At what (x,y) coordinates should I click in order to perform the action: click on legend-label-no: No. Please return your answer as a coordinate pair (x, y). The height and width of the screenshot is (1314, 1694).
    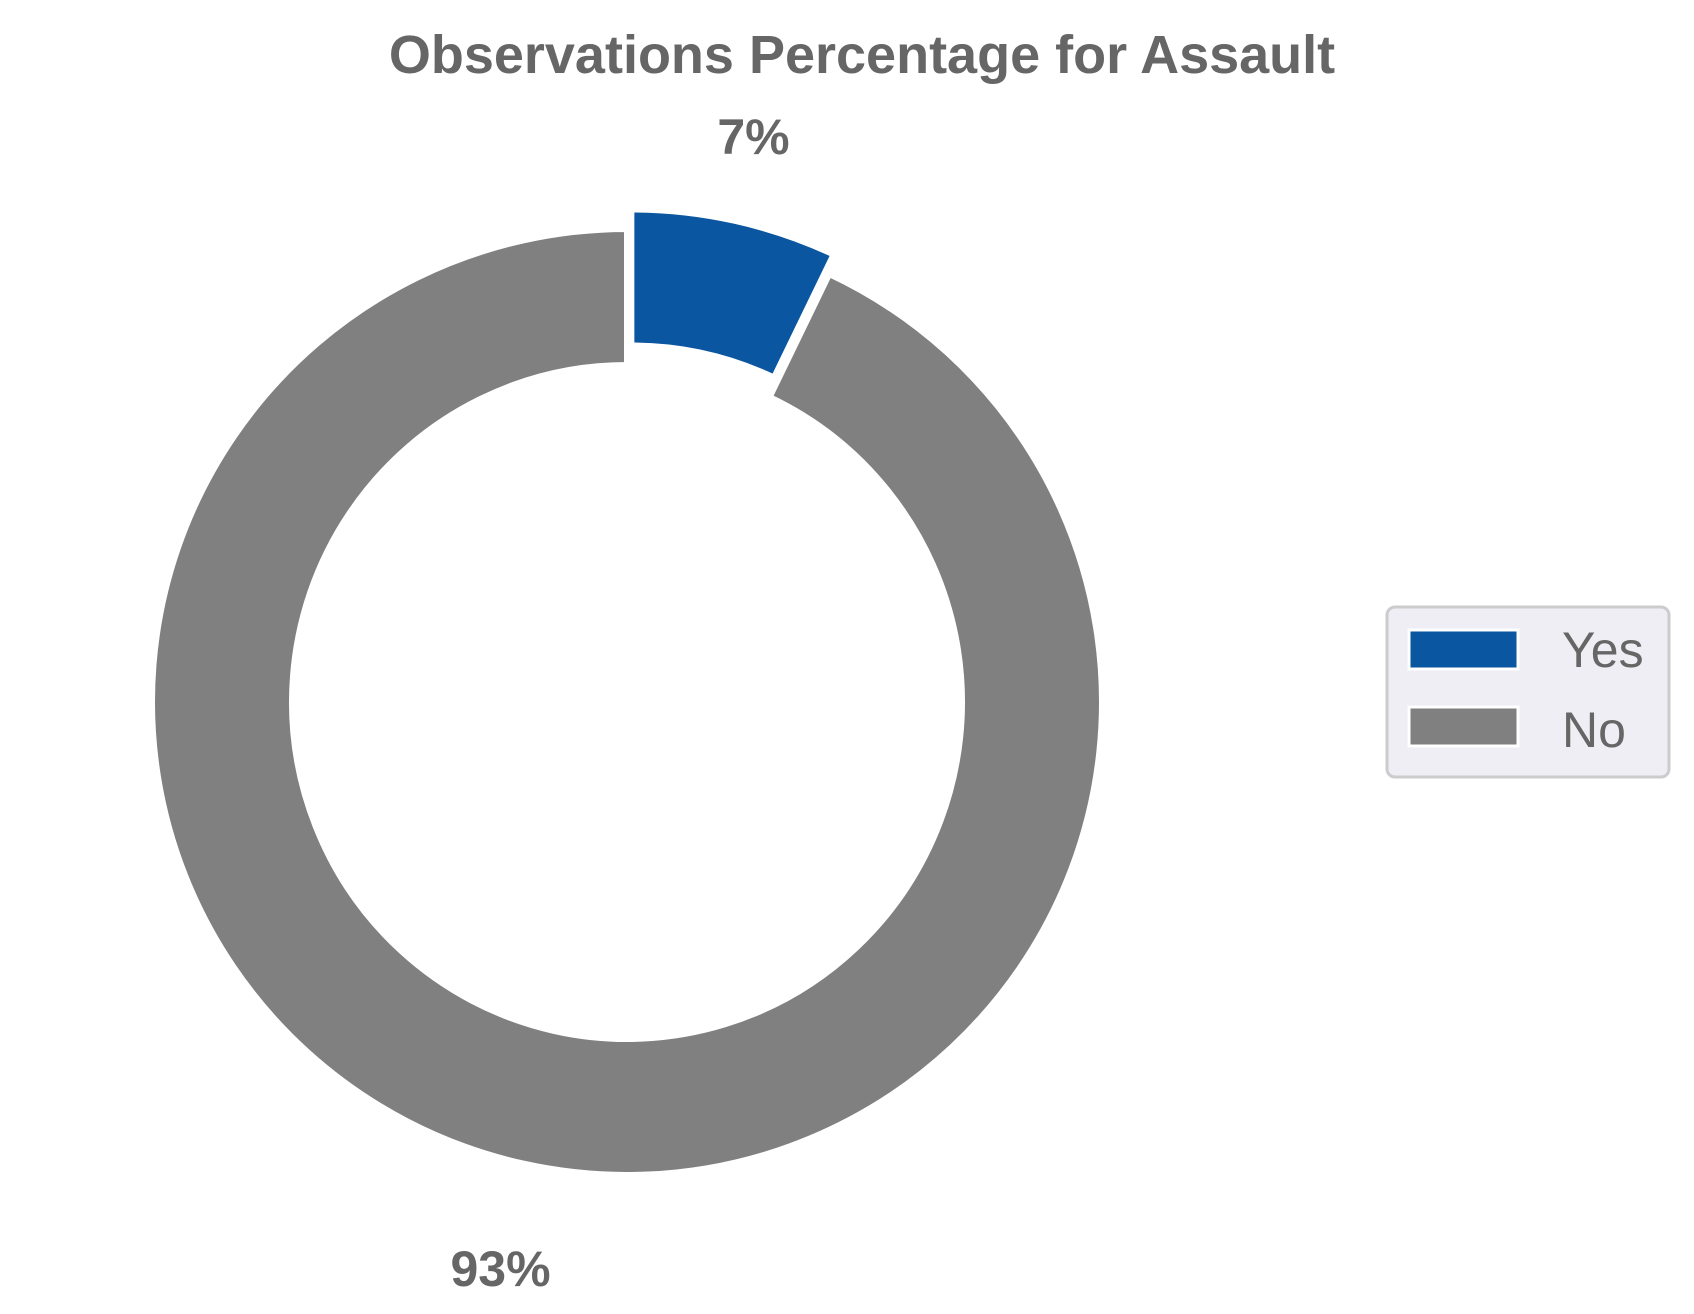
    Looking at the image, I should click on (1594, 730).